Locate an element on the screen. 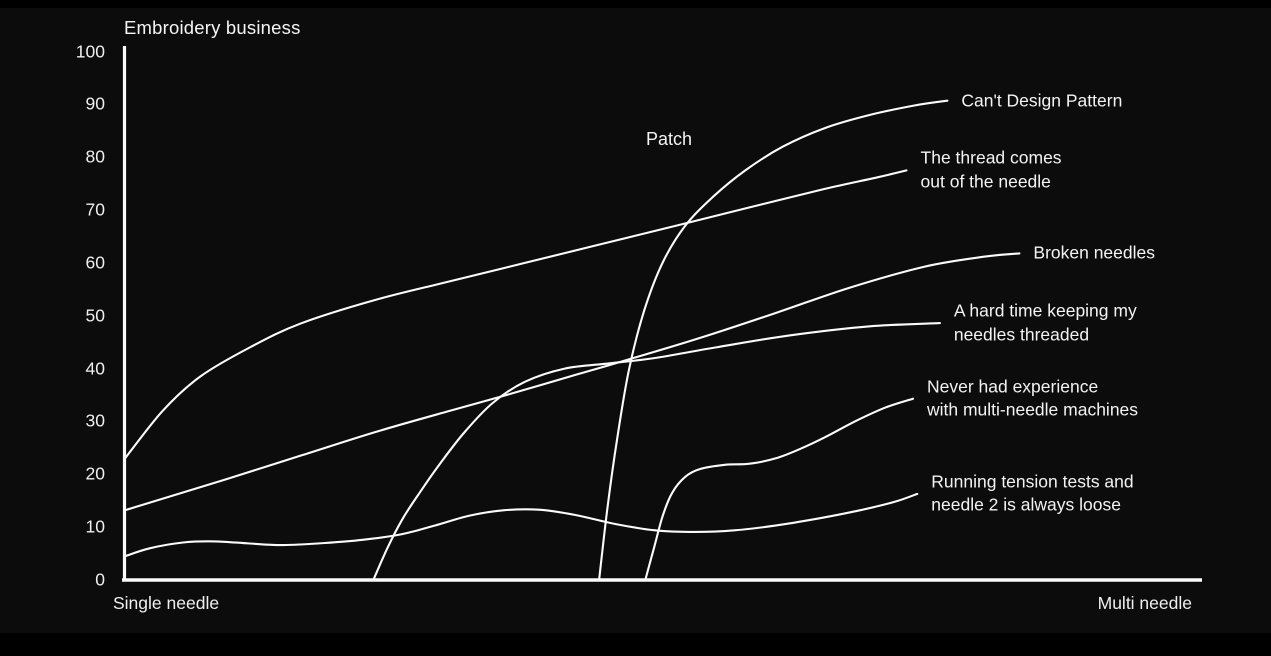  y-tick-80: 80 is located at coordinates (95, 156).